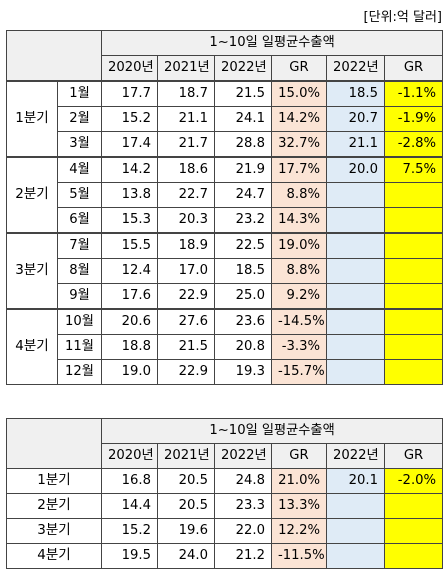  Describe the element at coordinates (299, 506) in the screenshot. I see `gr-value: 13.3%` at that location.